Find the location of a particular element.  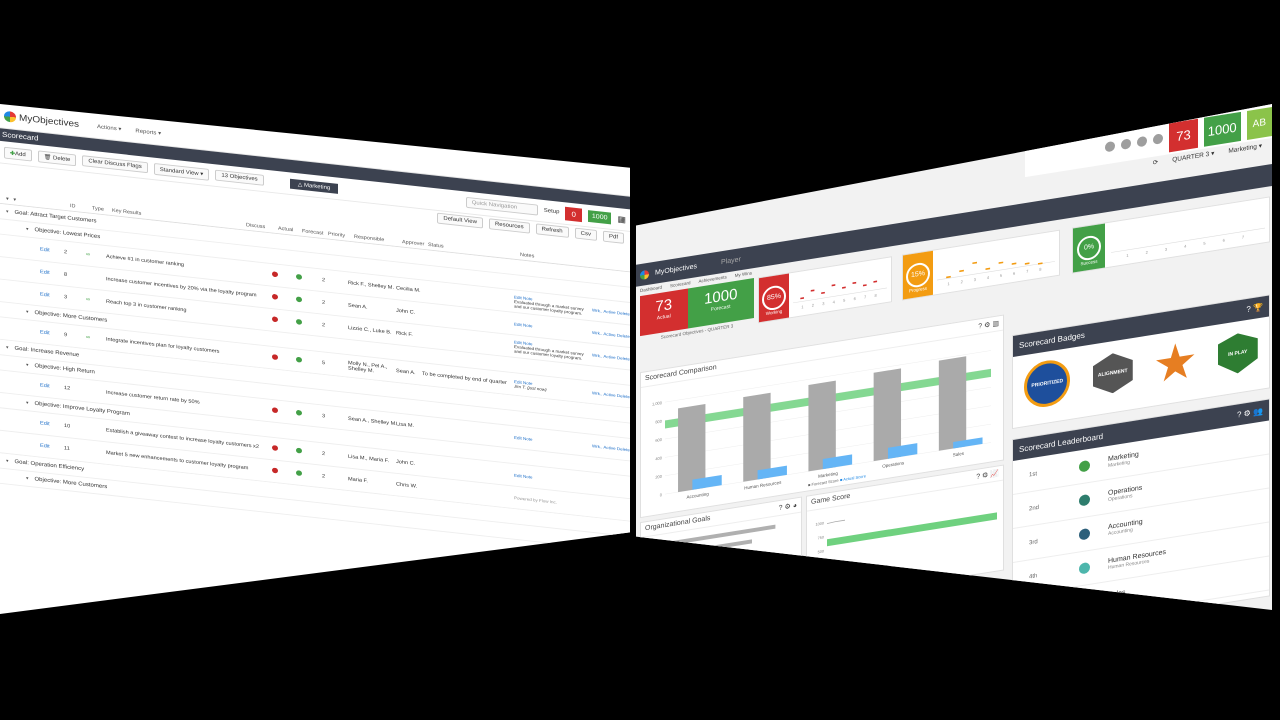

grid-icon: ▦ is located at coordinates (621, 218).